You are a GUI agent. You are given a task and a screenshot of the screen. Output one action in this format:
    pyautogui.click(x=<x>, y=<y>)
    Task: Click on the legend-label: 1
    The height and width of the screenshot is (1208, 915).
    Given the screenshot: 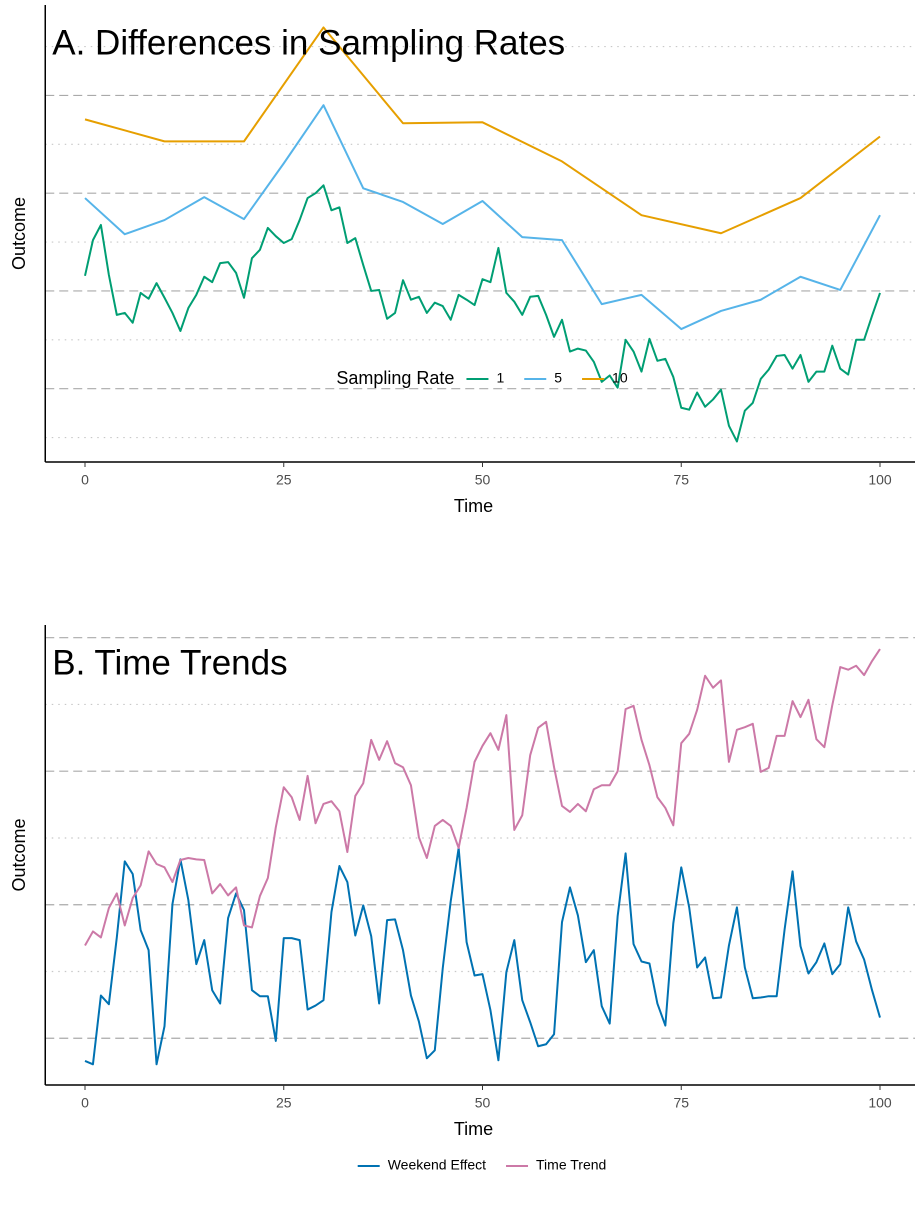 What is the action you would take?
    pyautogui.click(x=500, y=378)
    